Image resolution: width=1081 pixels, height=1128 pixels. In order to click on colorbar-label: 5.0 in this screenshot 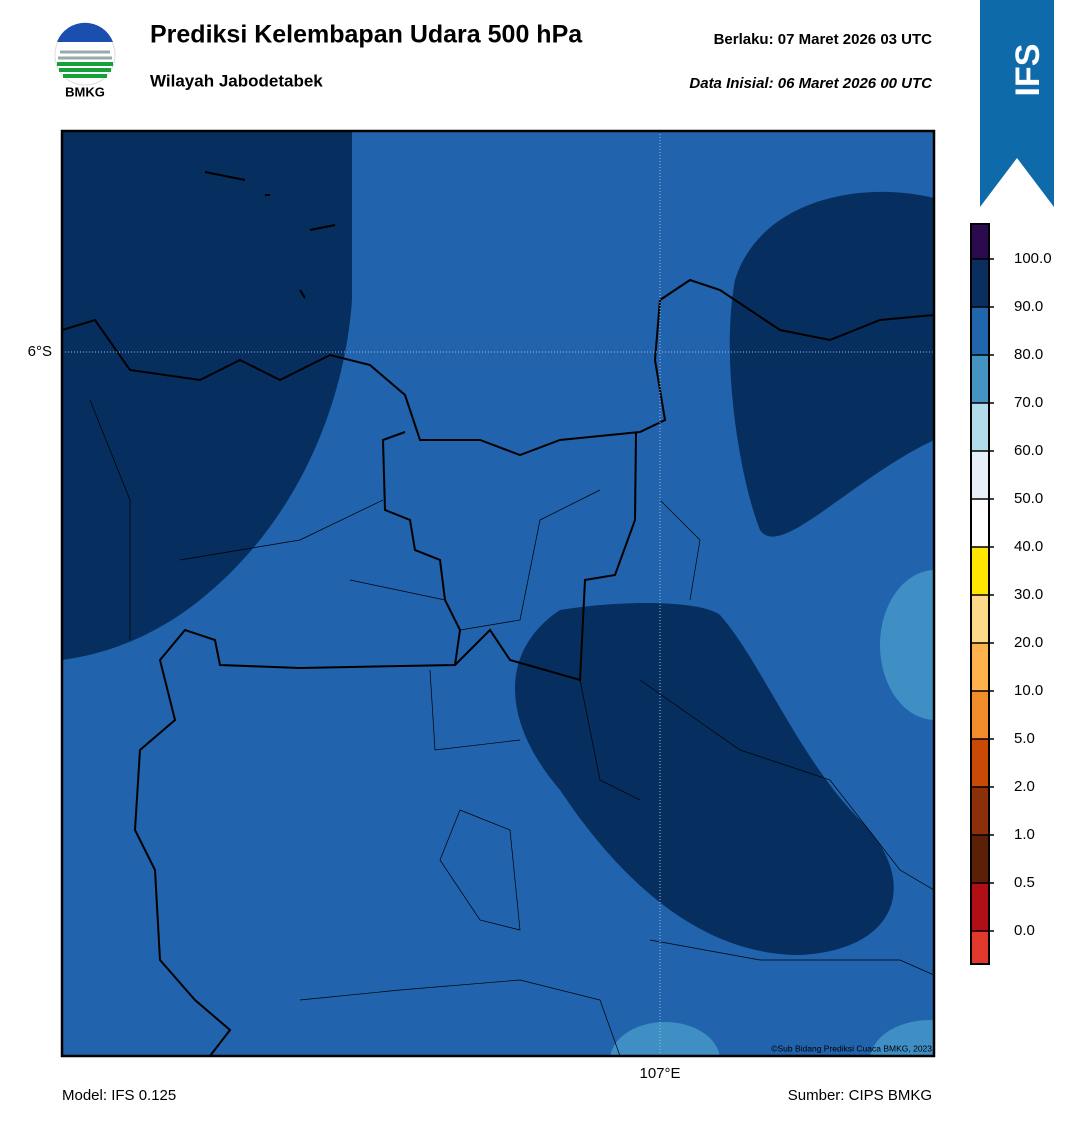, I will do `click(1024, 738)`.